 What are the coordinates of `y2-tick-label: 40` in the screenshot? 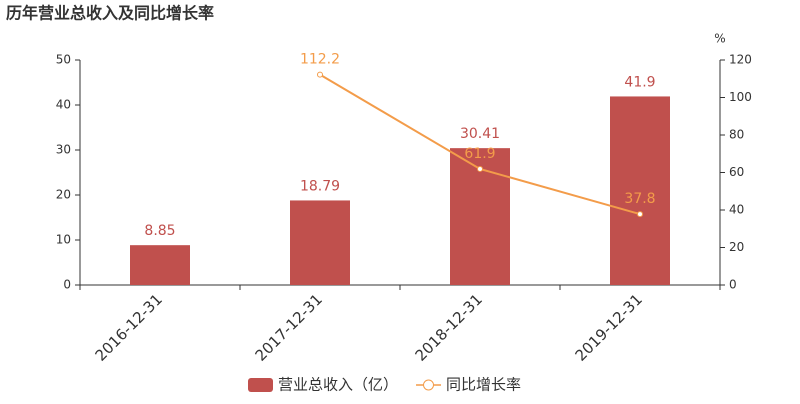 It's located at (736, 210).